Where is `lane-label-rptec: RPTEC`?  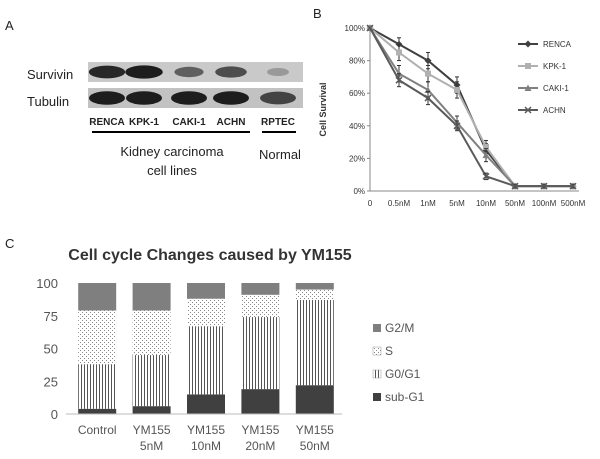 lane-label-rptec: RPTEC is located at coordinates (278, 122).